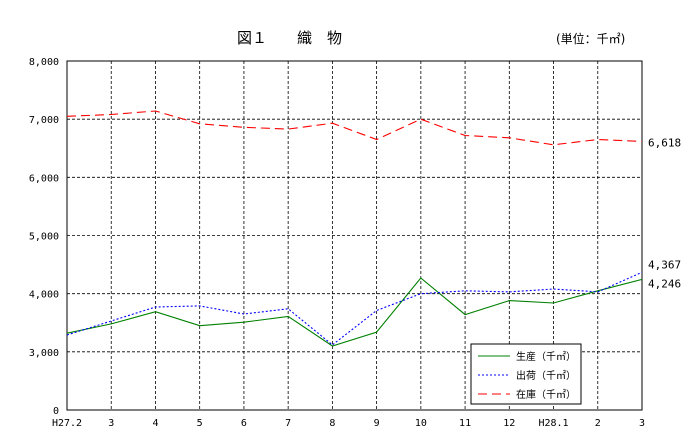  I want to click on chart-title: 図１ 織 物, so click(289, 38).